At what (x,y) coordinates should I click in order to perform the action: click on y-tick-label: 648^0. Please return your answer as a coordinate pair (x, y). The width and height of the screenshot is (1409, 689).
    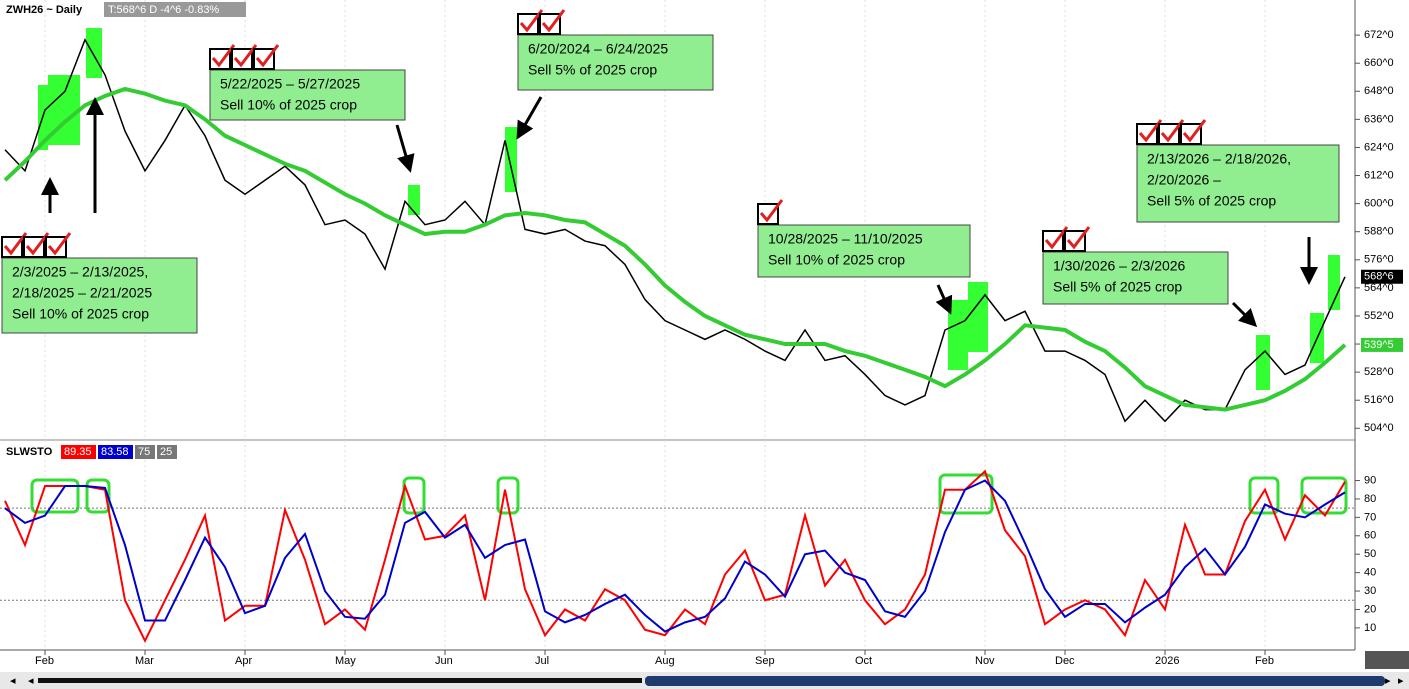
    Looking at the image, I should click on (1379, 91).